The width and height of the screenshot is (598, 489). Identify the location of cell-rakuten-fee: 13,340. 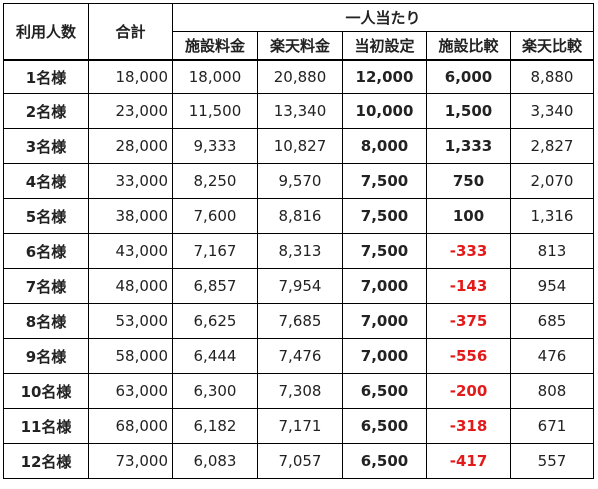
(300, 111).